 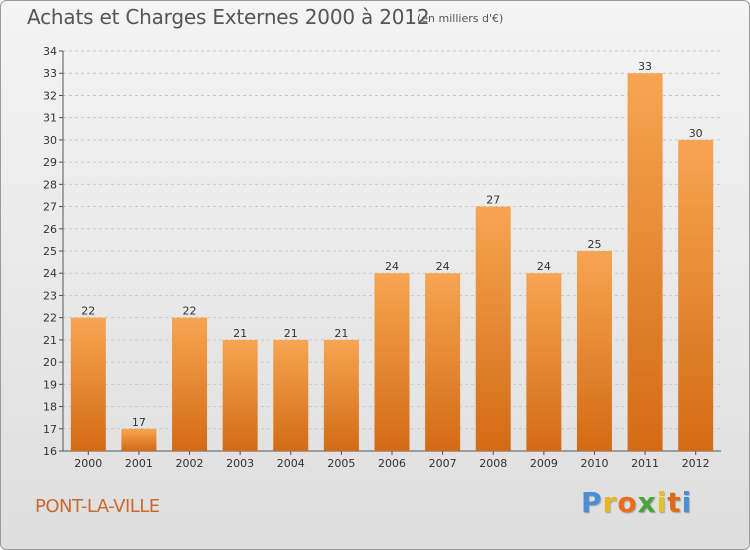 I want to click on x-tick-label: 2002, so click(x=190, y=463).